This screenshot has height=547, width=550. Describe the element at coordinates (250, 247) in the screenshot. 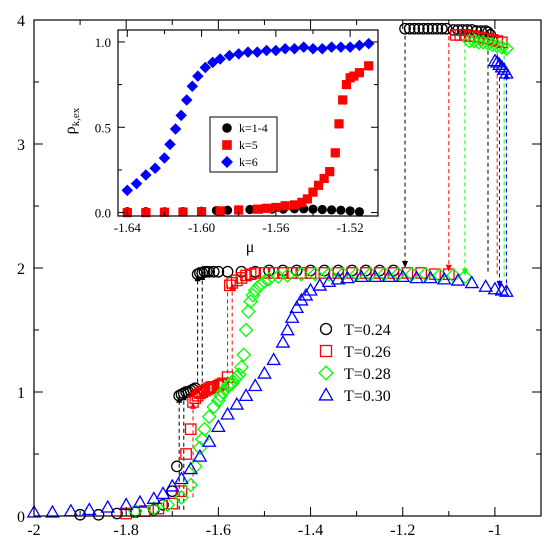

I see `inset-x-axis-label: μ` at that location.